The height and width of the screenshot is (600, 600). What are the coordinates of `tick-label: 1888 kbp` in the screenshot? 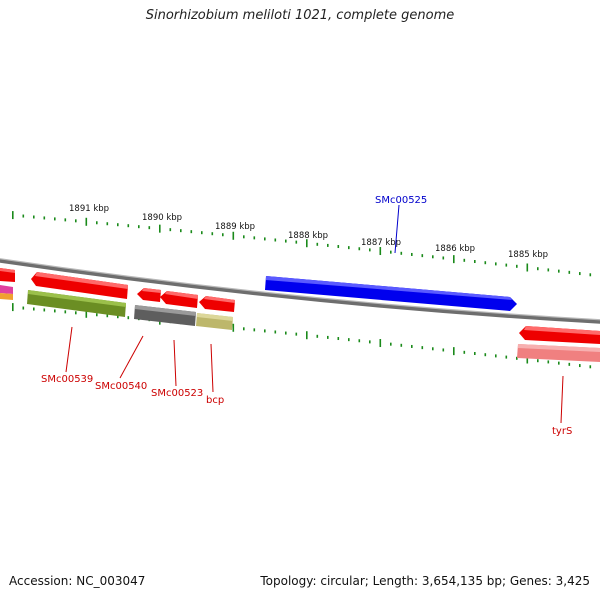 It's located at (308, 236).